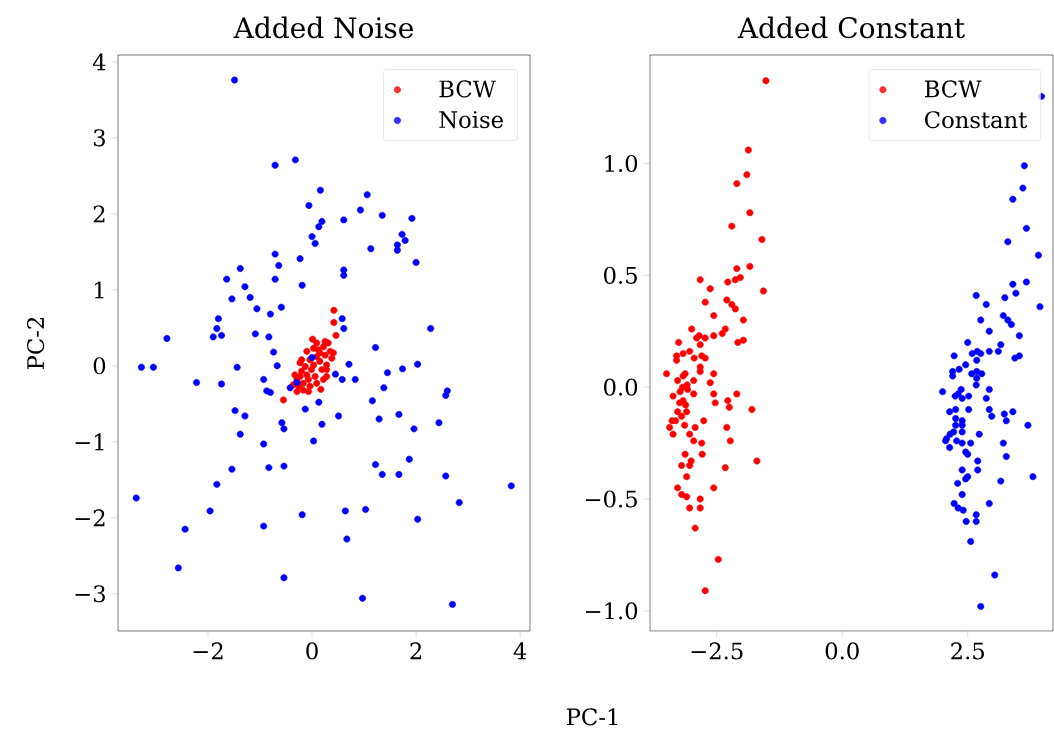 The width and height of the screenshot is (1054, 738). Describe the element at coordinates (967, 651) in the screenshot. I see `x-tick-label: 2.5` at that location.